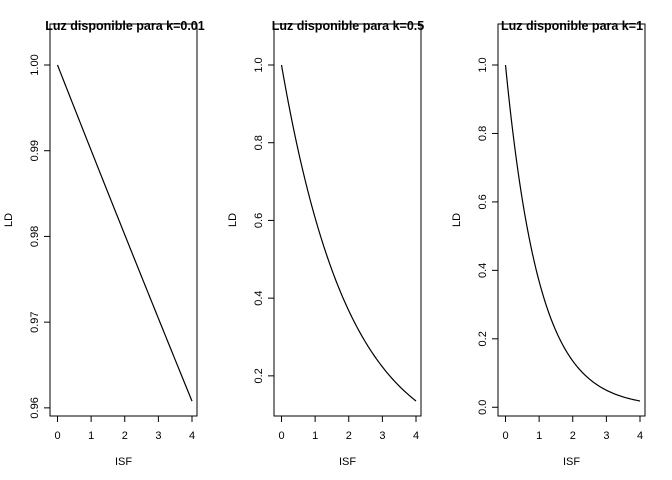 The height and width of the screenshot is (480, 672). What do you see at coordinates (348, 26) in the screenshot?
I see `chart-title: Luz disponible para k=0.5` at bounding box center [348, 26].